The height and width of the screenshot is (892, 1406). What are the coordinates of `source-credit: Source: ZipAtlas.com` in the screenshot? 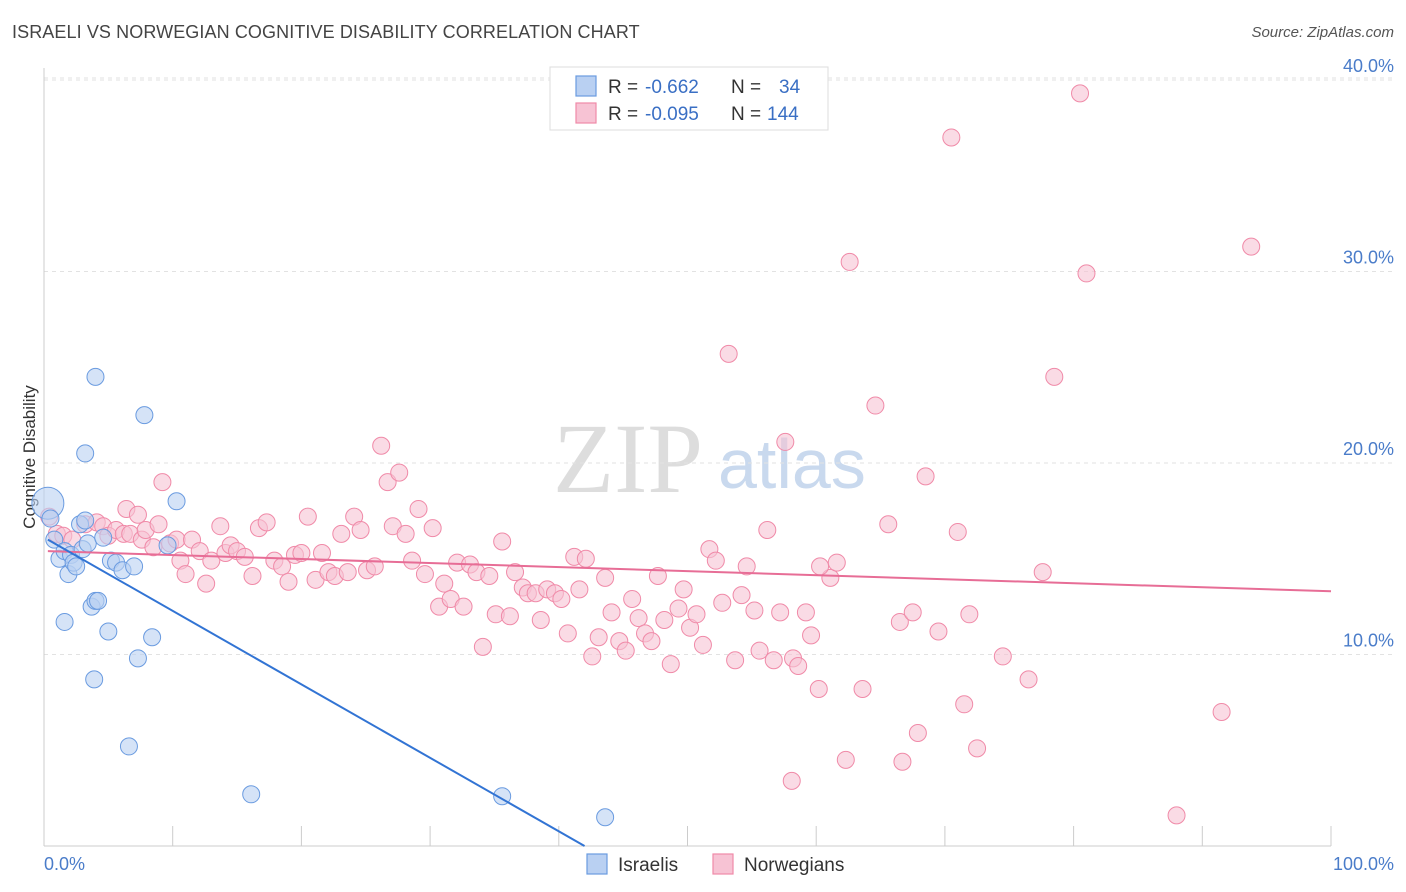 It's located at (1322, 32).